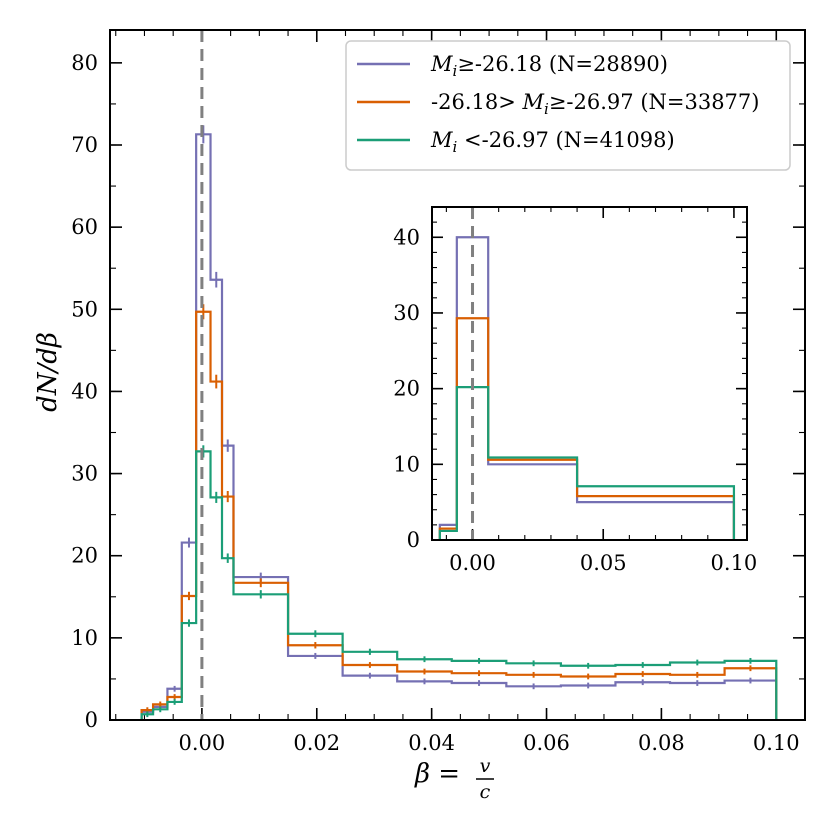 The image size is (831, 831). What do you see at coordinates (485, 792) in the screenshot?
I see `x-axis-label-denominator: c` at bounding box center [485, 792].